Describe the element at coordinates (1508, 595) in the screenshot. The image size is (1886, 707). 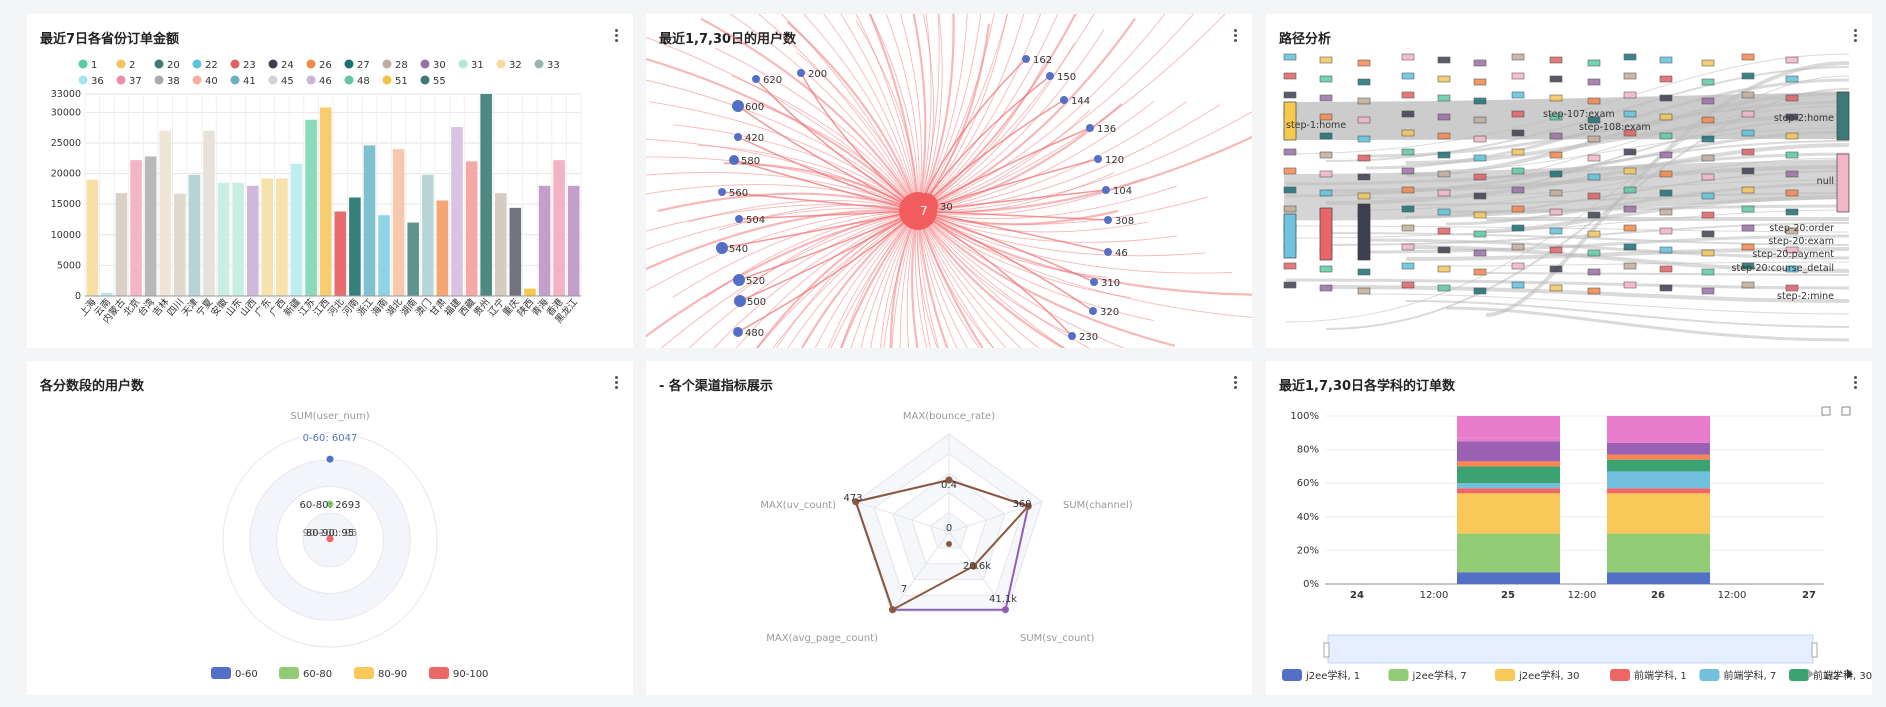
I see `x-tick-label: 25` at that location.